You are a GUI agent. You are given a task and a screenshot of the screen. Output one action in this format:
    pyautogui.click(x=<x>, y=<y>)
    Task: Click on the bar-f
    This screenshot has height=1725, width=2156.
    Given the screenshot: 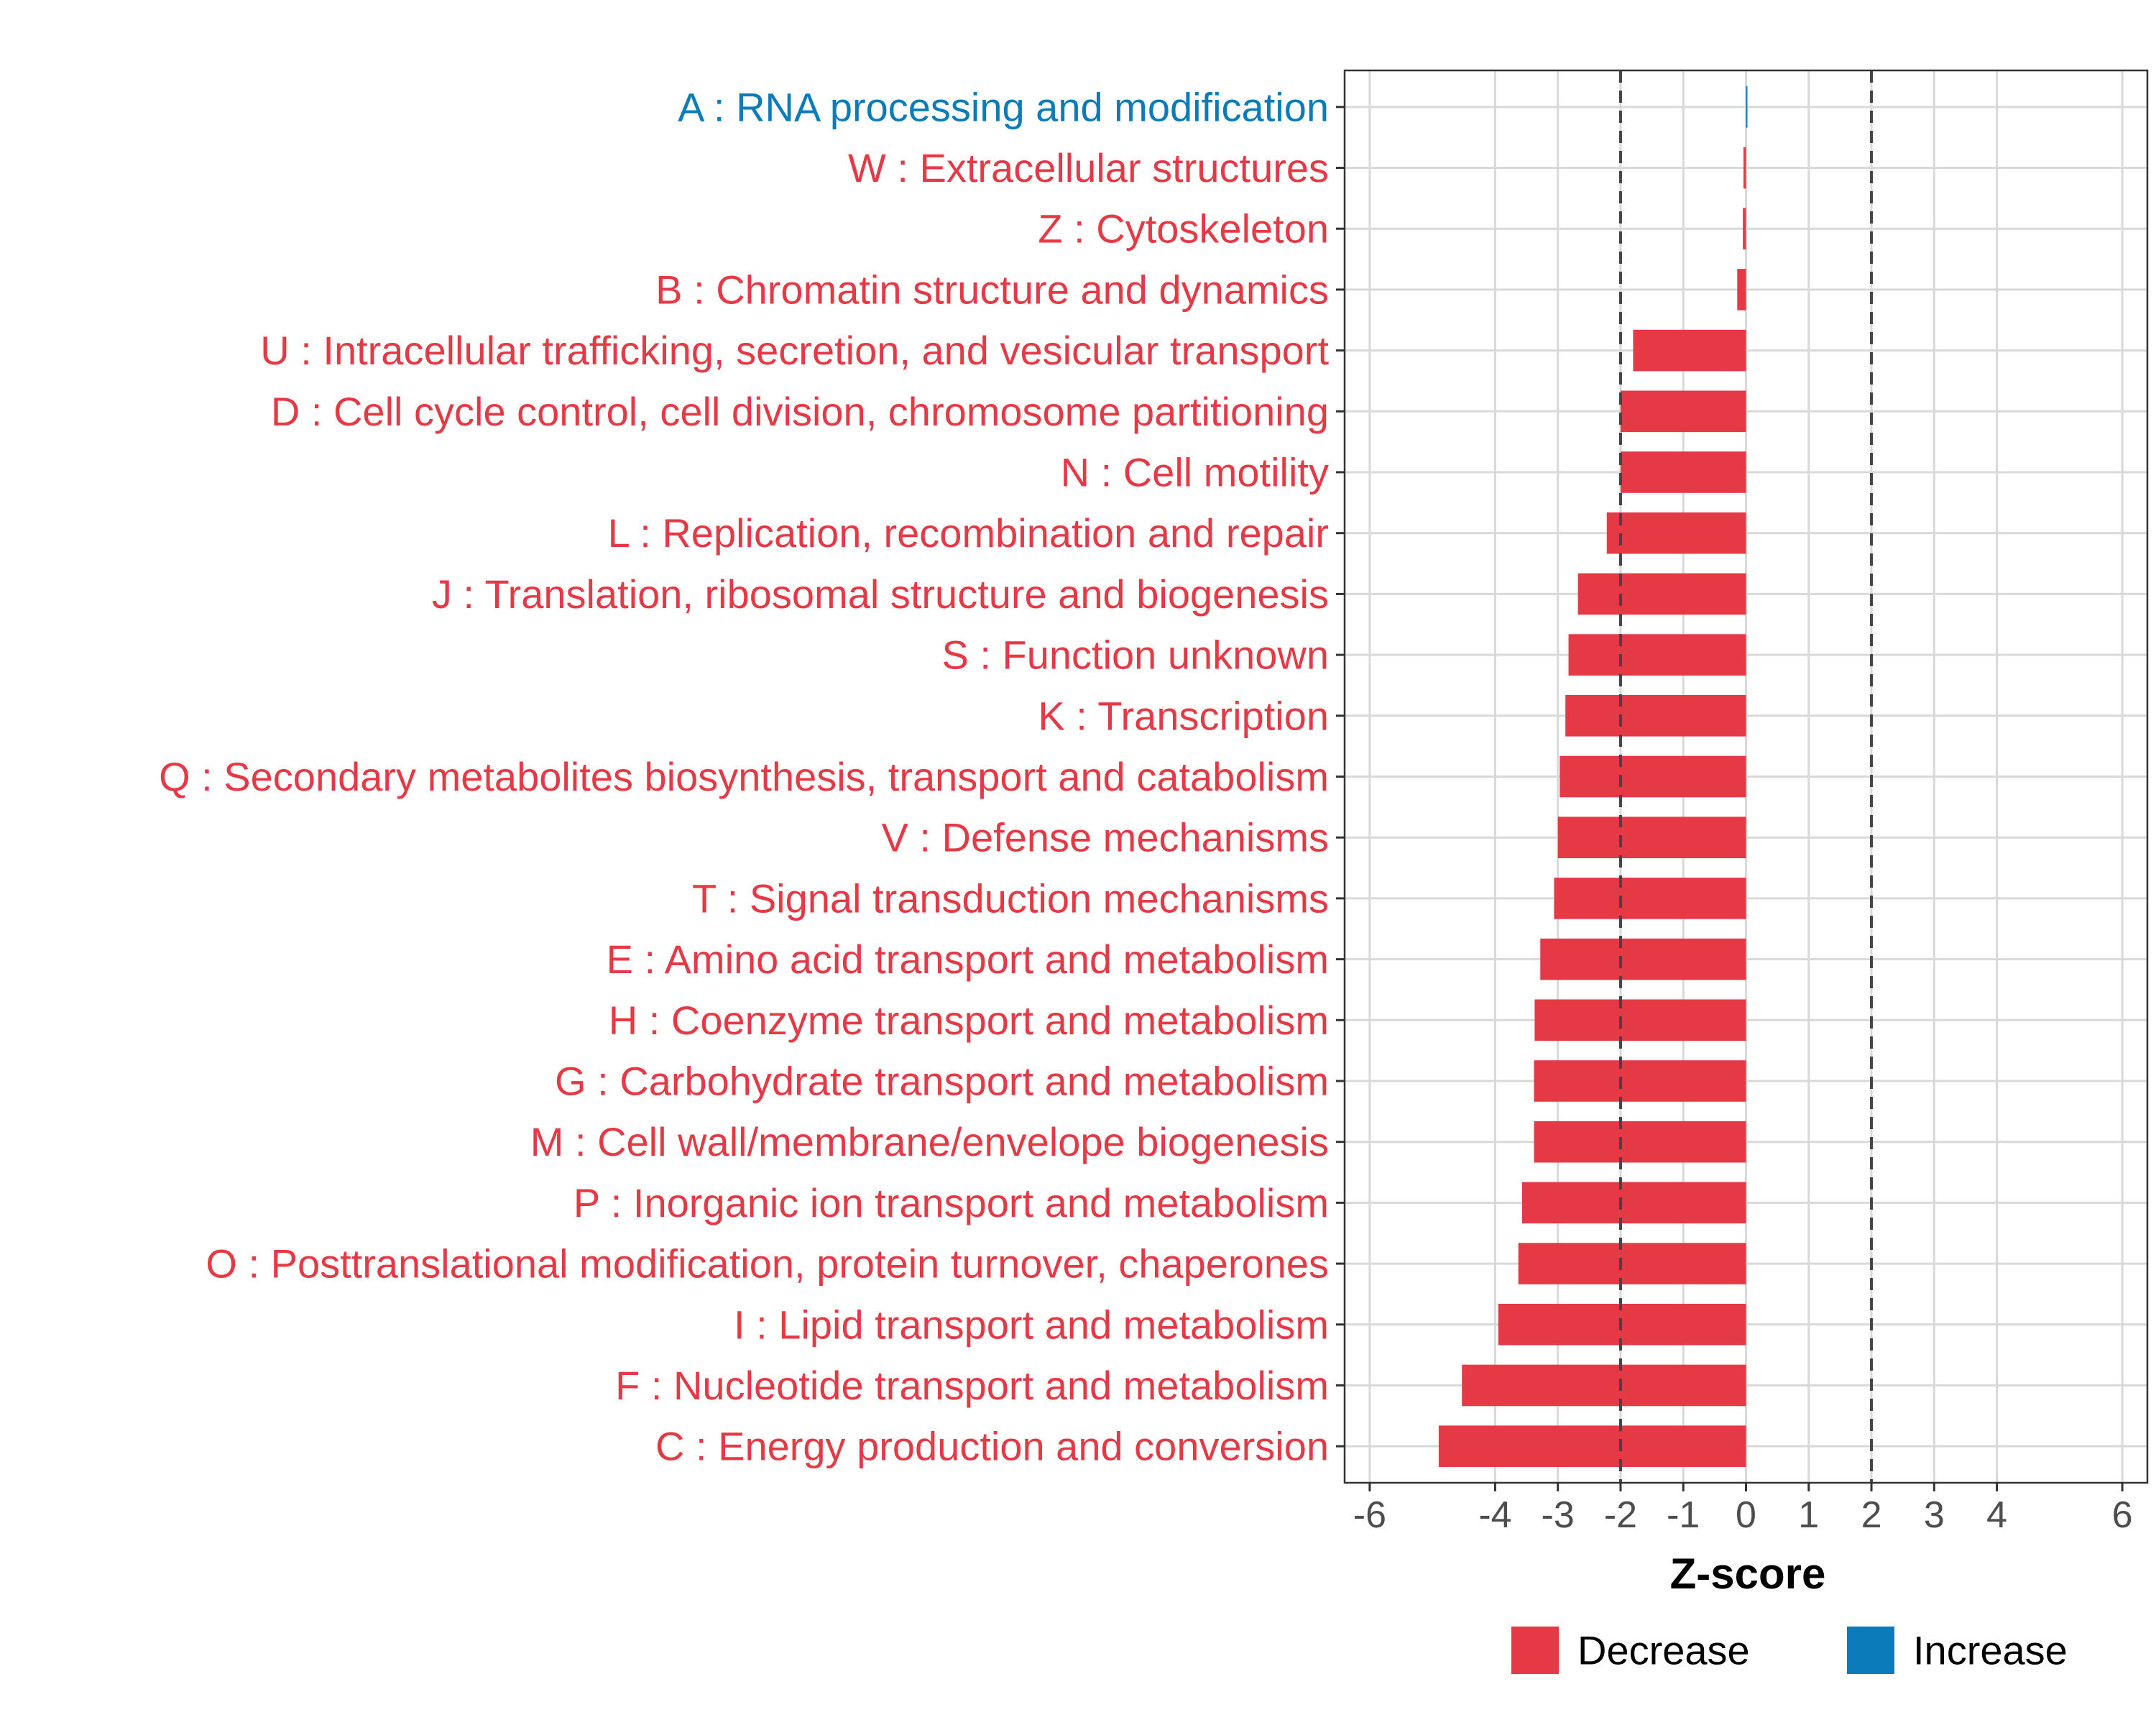 What is the action you would take?
    pyautogui.click(x=1604, y=1385)
    